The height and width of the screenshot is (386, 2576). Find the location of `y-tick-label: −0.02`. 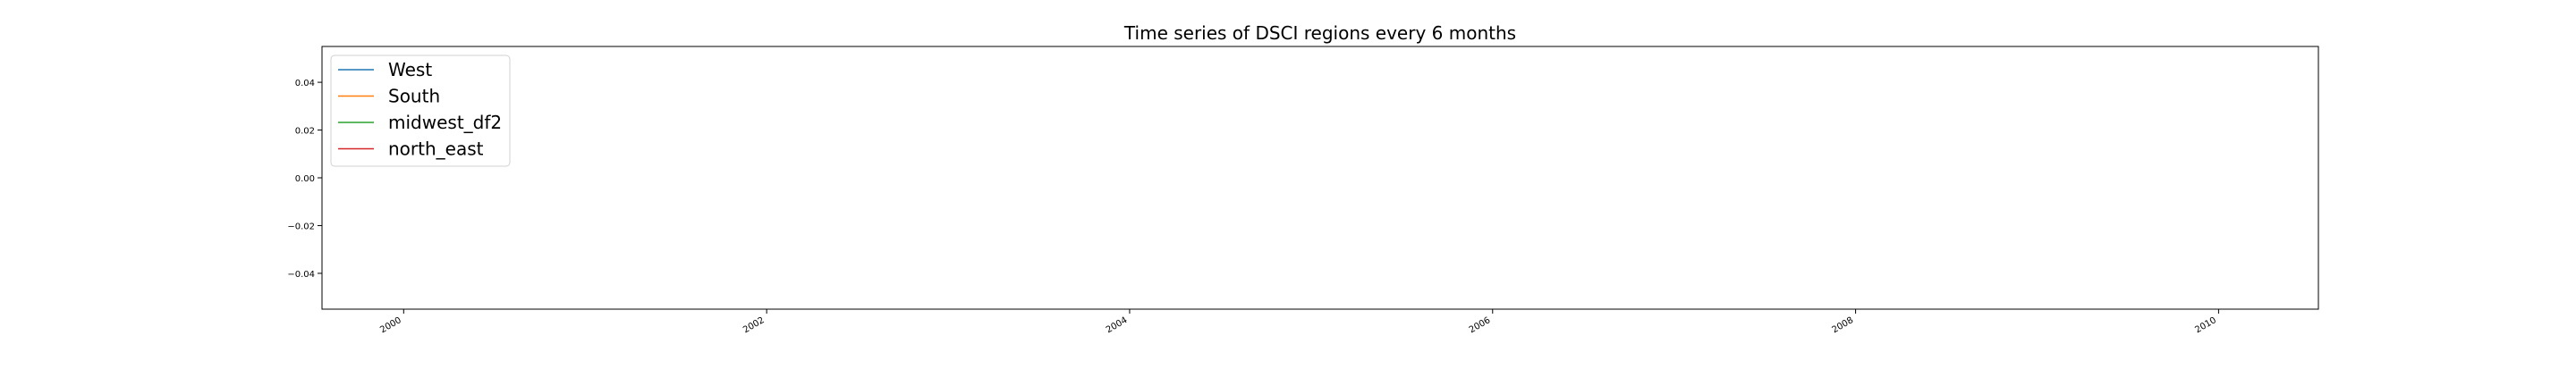

y-tick-label: −0.02 is located at coordinates (301, 226).